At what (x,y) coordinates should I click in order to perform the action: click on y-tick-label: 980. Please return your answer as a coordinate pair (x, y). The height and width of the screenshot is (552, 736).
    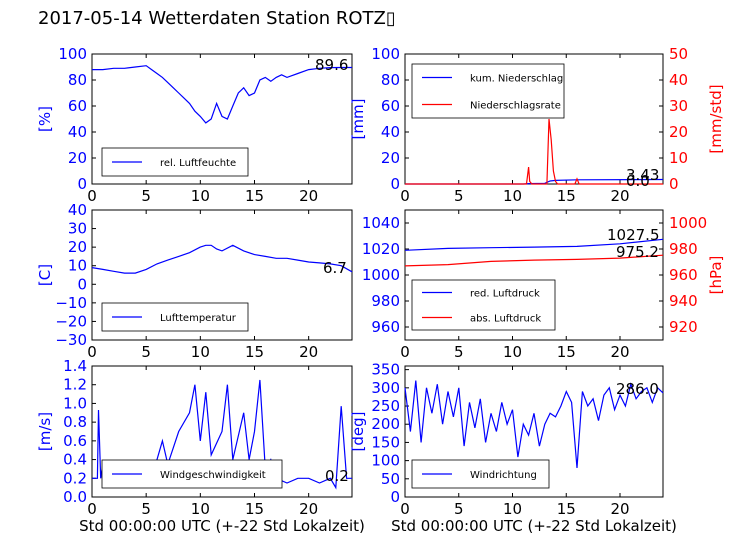
    Looking at the image, I should click on (385, 301).